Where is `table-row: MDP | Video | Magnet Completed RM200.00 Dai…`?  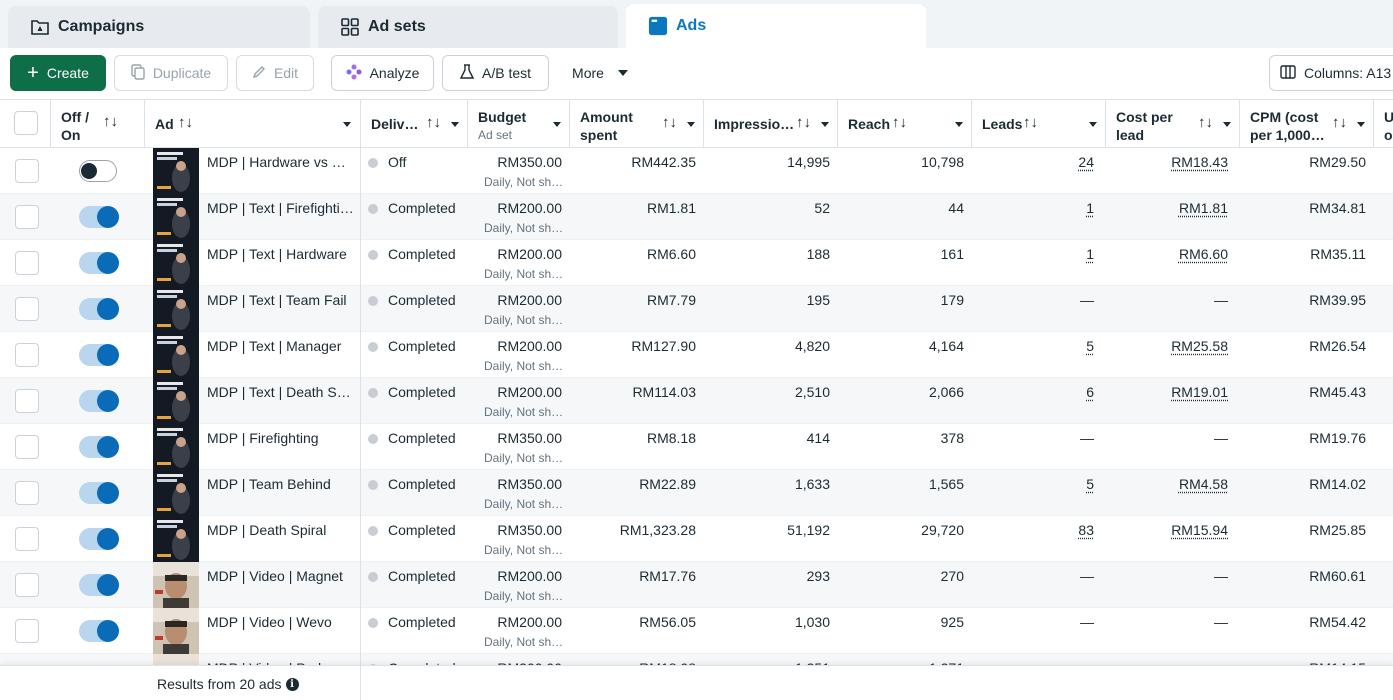
table-row: MDP | Video | Magnet Completed RM200.00 Dai… is located at coordinates (696, 585).